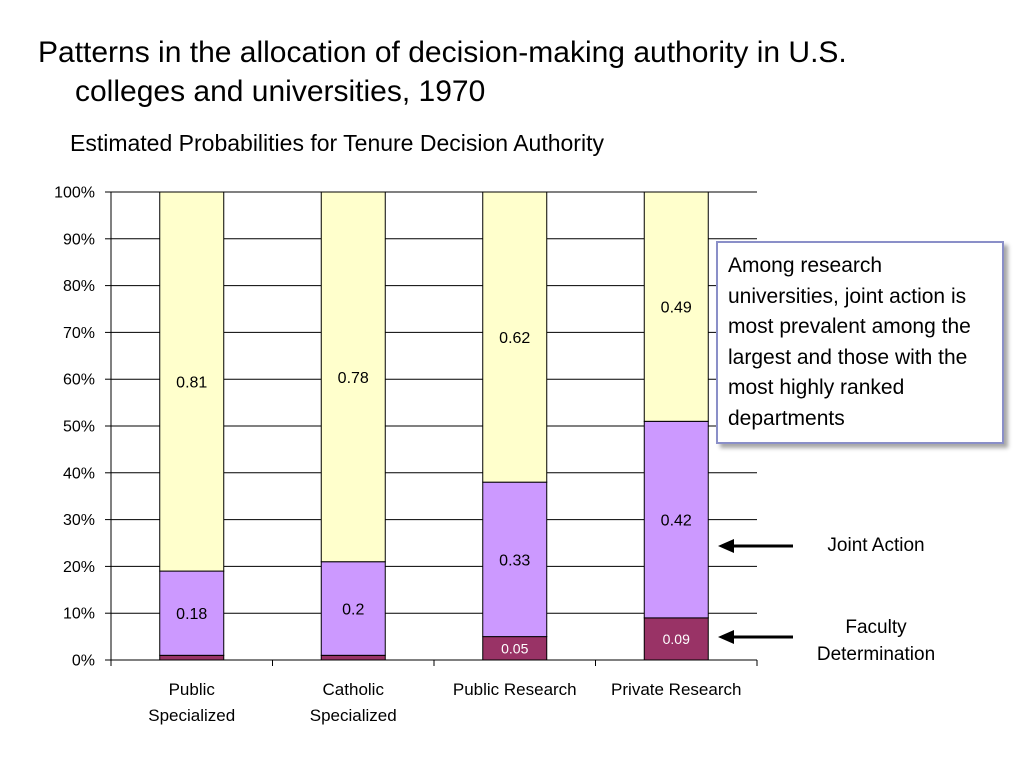 The width and height of the screenshot is (1024, 768). Describe the element at coordinates (79, 333) in the screenshot. I see `y-tick-label: 70%` at that location.